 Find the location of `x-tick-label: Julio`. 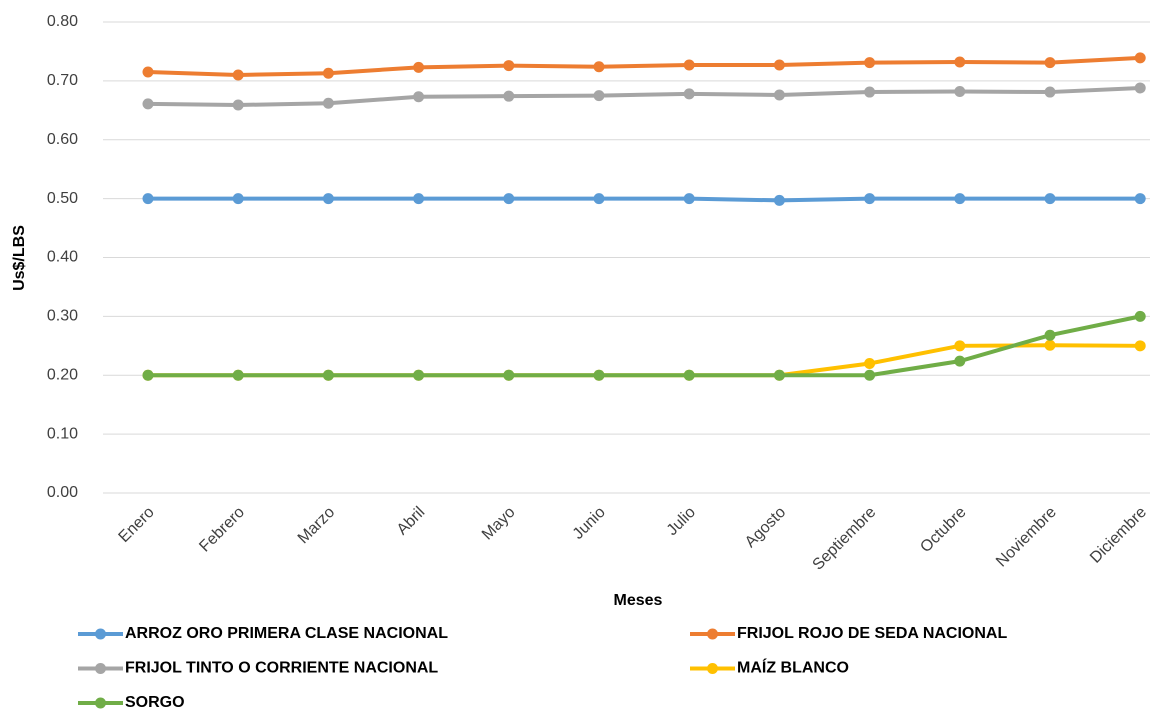

x-tick-label: Julio is located at coordinates (681, 521).